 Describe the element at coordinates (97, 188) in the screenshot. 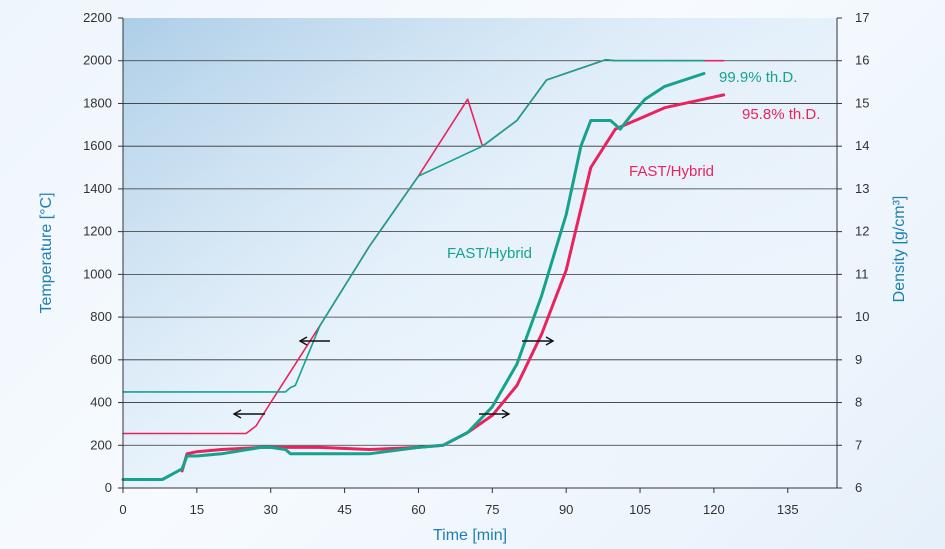

I see `y-tick-label: 1400` at that location.